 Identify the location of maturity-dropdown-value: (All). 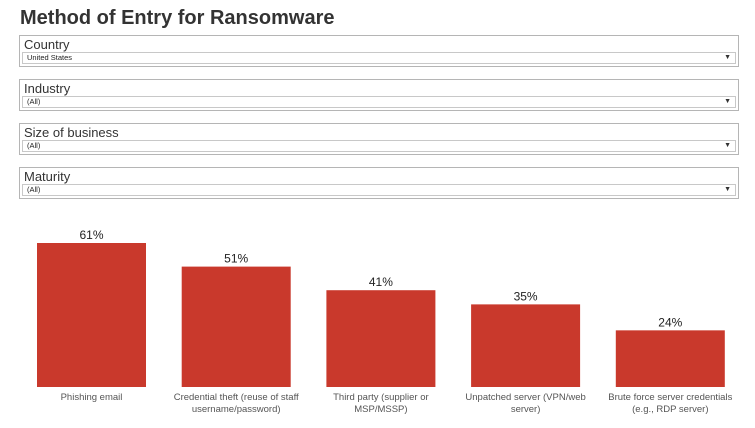
(34, 189).